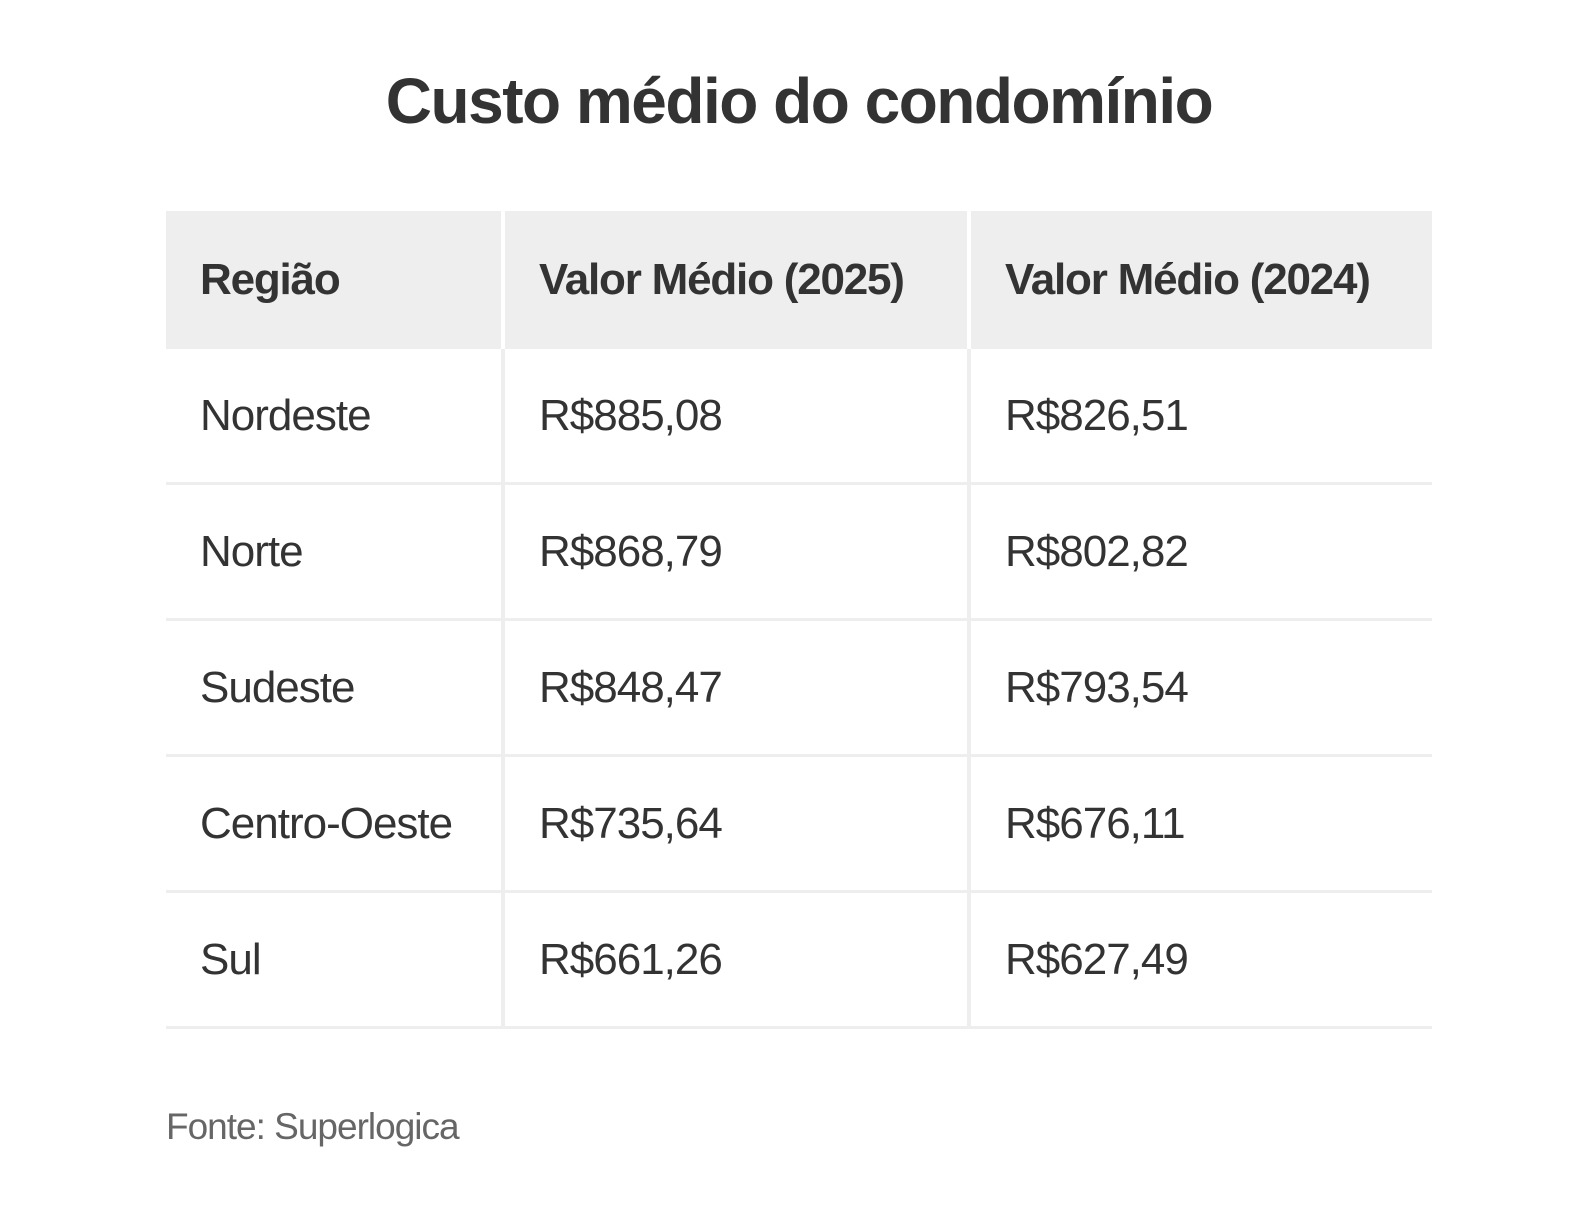 This screenshot has width=1588, height=1224. Describe the element at coordinates (277, 687) in the screenshot. I see `cell-regiao: Sudeste` at that location.